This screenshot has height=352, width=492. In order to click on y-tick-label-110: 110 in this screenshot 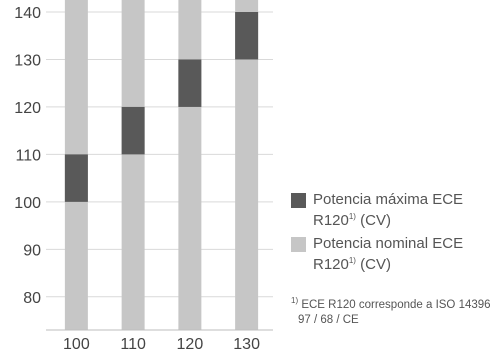, I will do `click(28, 155)`.